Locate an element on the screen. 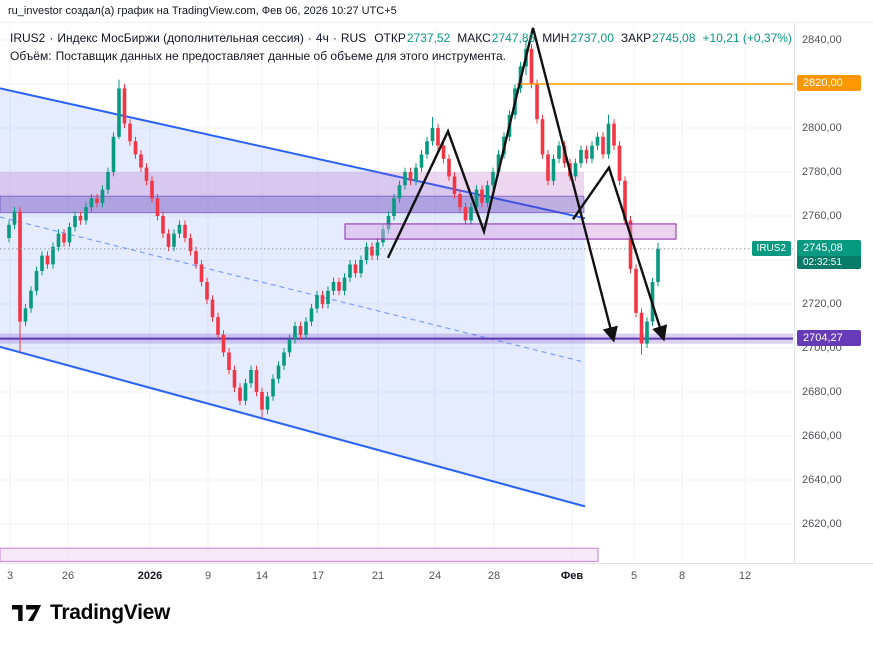 Image resolution: width=873 pixels, height=650 pixels. level-price-badge: 2704,27 is located at coordinates (829, 337).